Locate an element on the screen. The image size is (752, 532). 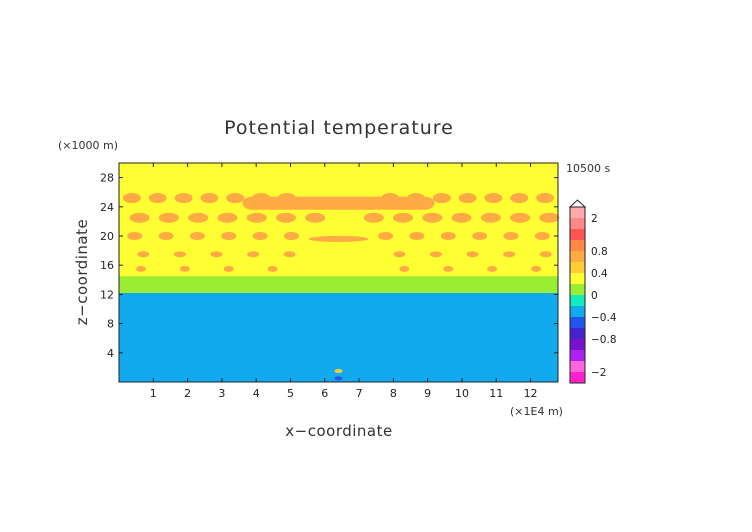
colorbar-tick-label: −0.4 is located at coordinates (604, 318).